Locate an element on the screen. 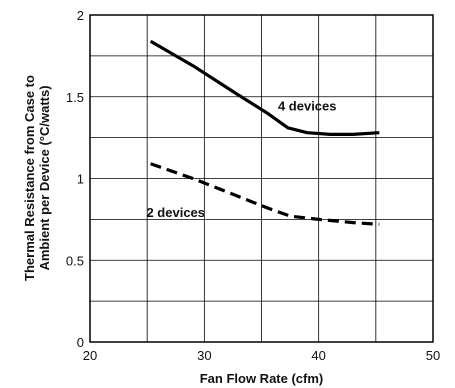 Image resolution: width=455 pixels, height=388 pixels. y-tick-label: 0.5 is located at coordinates (75, 260).